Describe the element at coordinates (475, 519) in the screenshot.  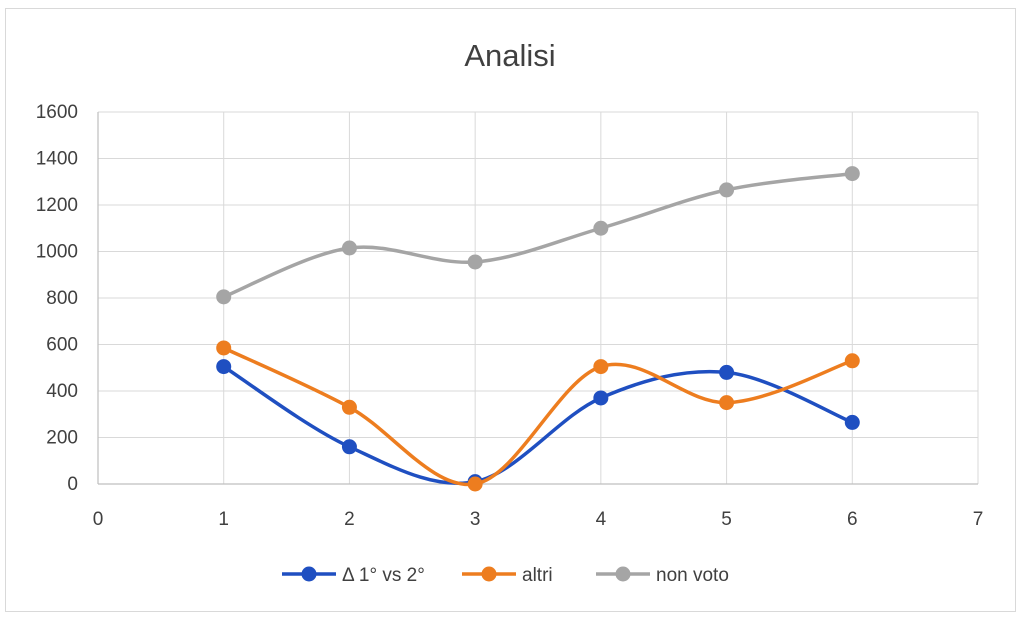
I see `x-tick-label: 3` at that location.